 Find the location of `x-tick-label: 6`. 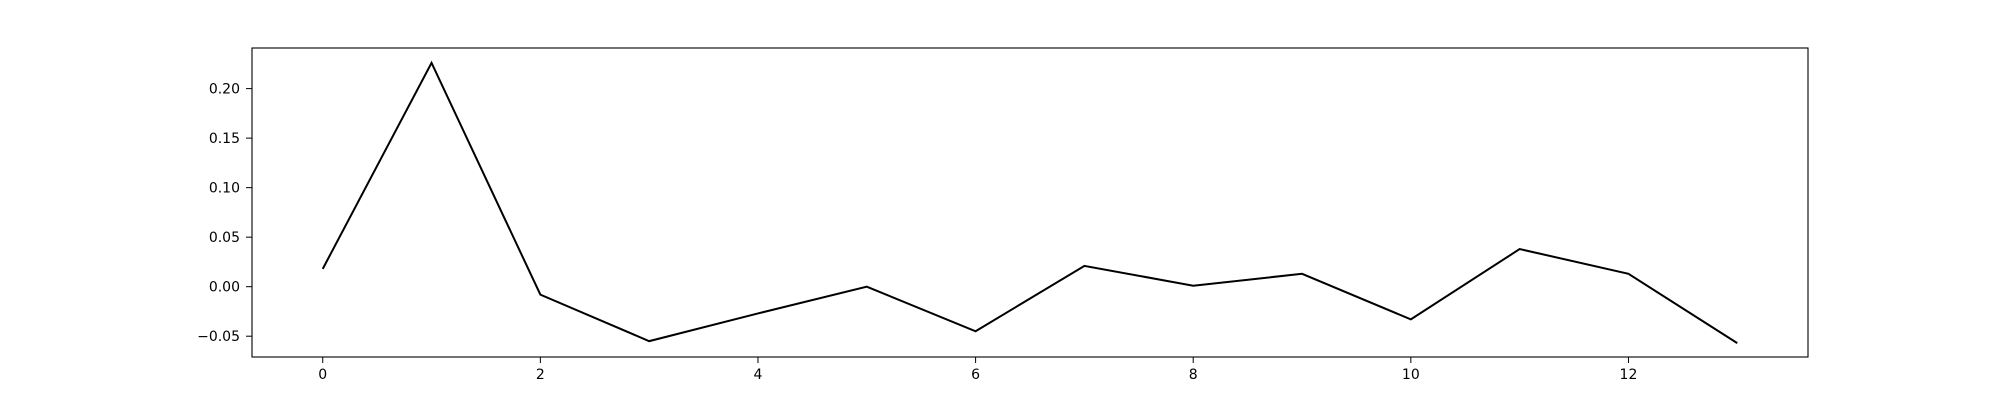

x-tick-label: 6 is located at coordinates (975, 375).